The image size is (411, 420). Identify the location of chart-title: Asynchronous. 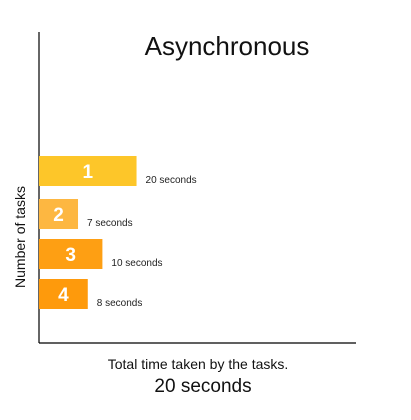
(227, 46).